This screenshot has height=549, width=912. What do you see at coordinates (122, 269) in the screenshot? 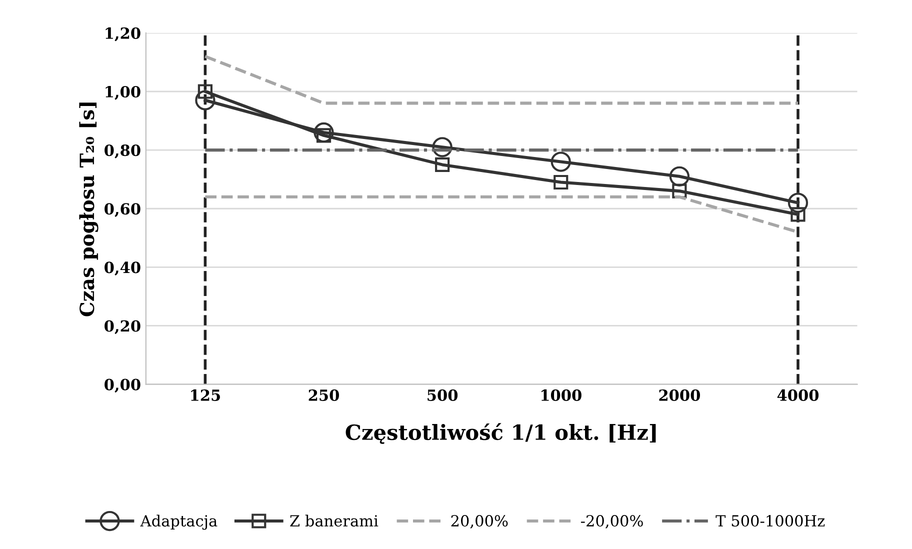
I see `y-tick-label: 0,40` at bounding box center [122, 269].